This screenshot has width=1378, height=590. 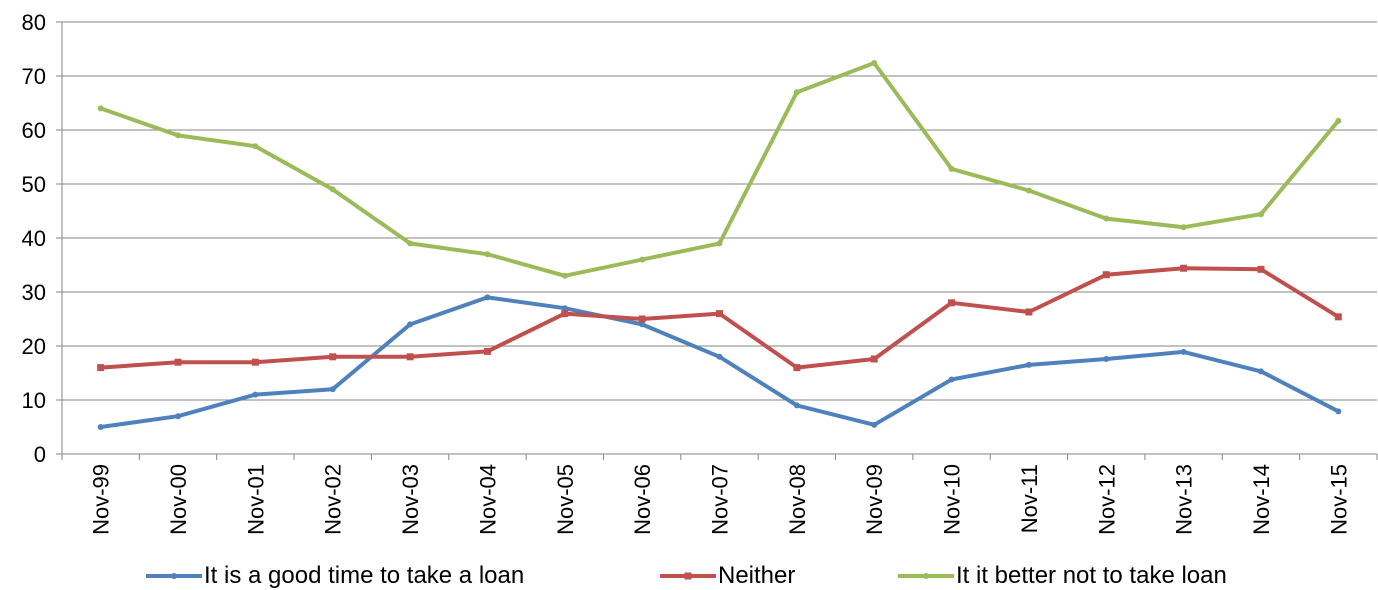 I want to click on legend-swatch-better-not, so click(x=926, y=576).